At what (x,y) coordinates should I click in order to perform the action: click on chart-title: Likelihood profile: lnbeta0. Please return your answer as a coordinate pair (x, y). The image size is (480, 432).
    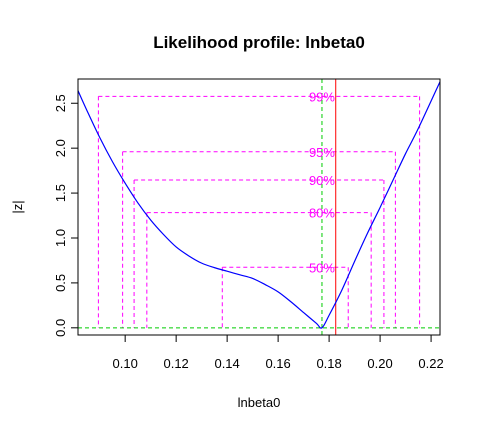
    Looking at the image, I should click on (259, 42).